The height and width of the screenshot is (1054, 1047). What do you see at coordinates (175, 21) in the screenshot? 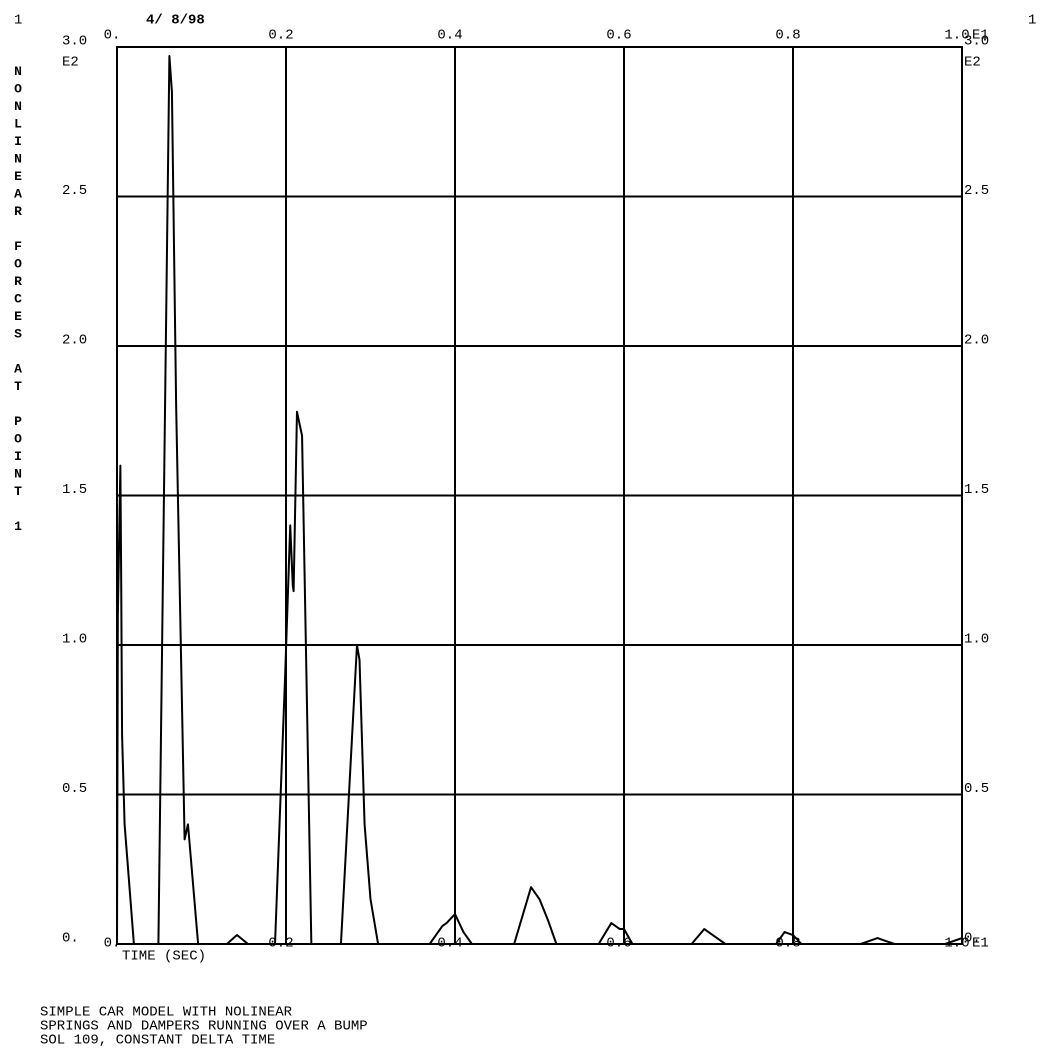
I see `date: 4/ 8/98` at bounding box center [175, 21].